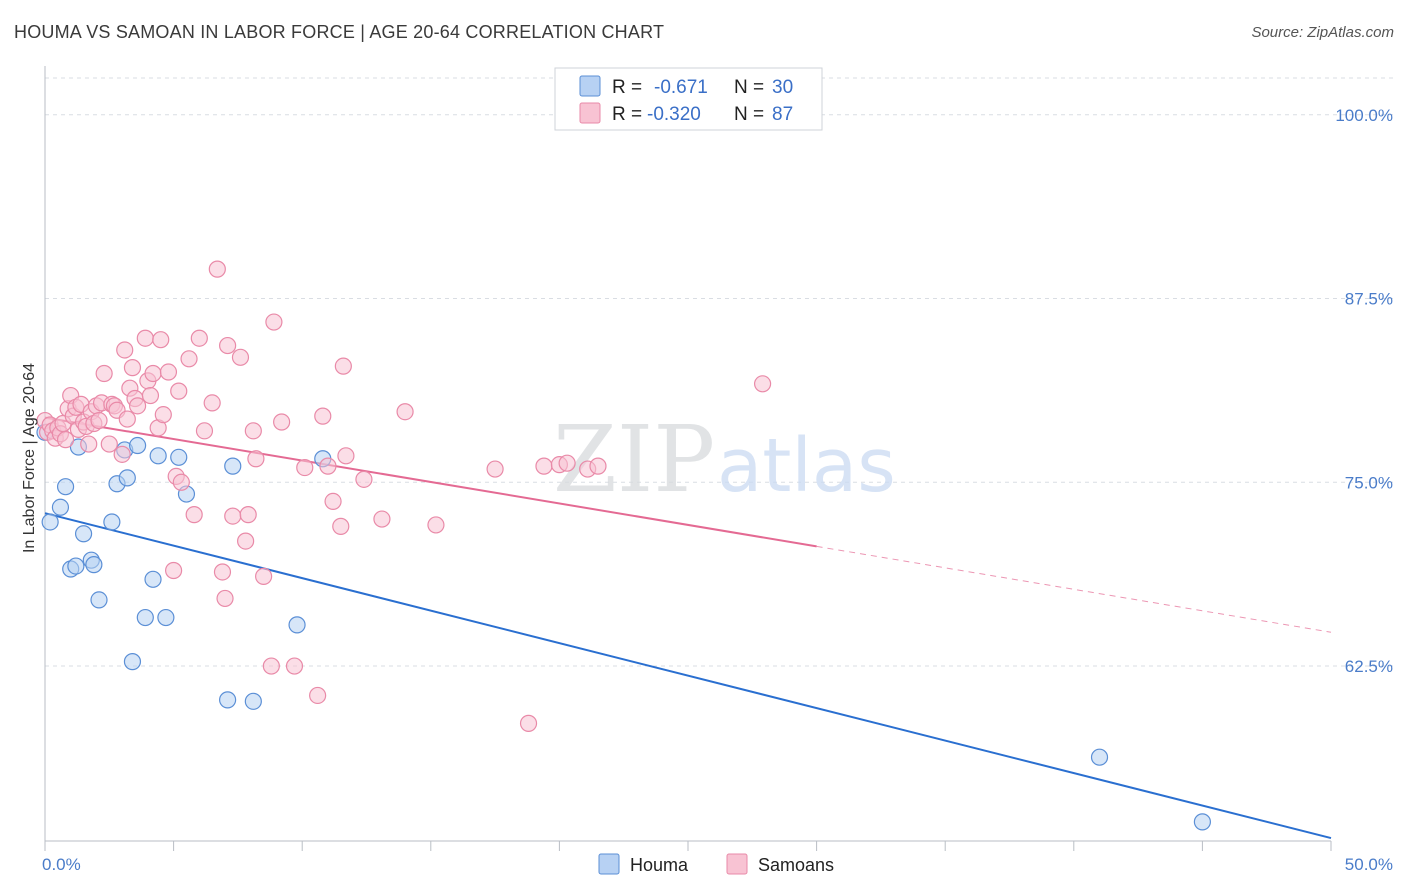  I want to click on series-legend-houma: Houma, so click(659, 865).